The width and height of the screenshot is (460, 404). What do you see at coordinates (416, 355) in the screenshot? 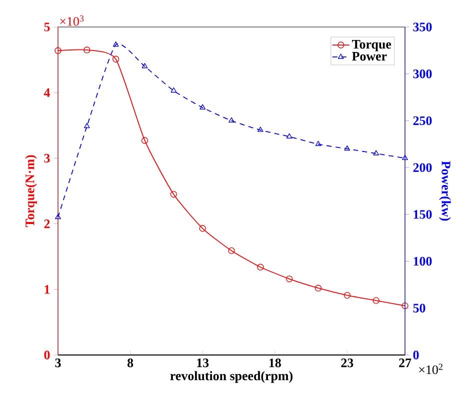
I see `y2-tick-label: 0` at bounding box center [416, 355].